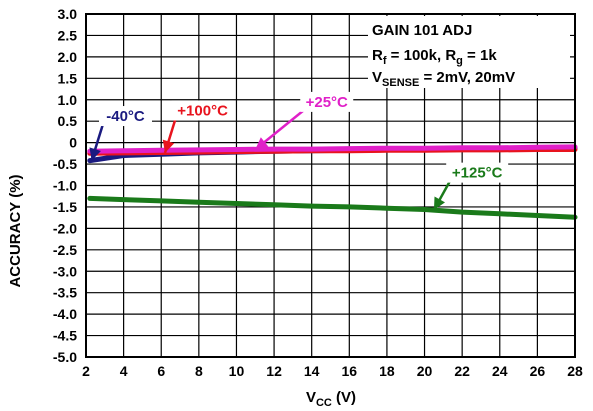  I want to click on x-tick-label: 12, so click(274, 371).